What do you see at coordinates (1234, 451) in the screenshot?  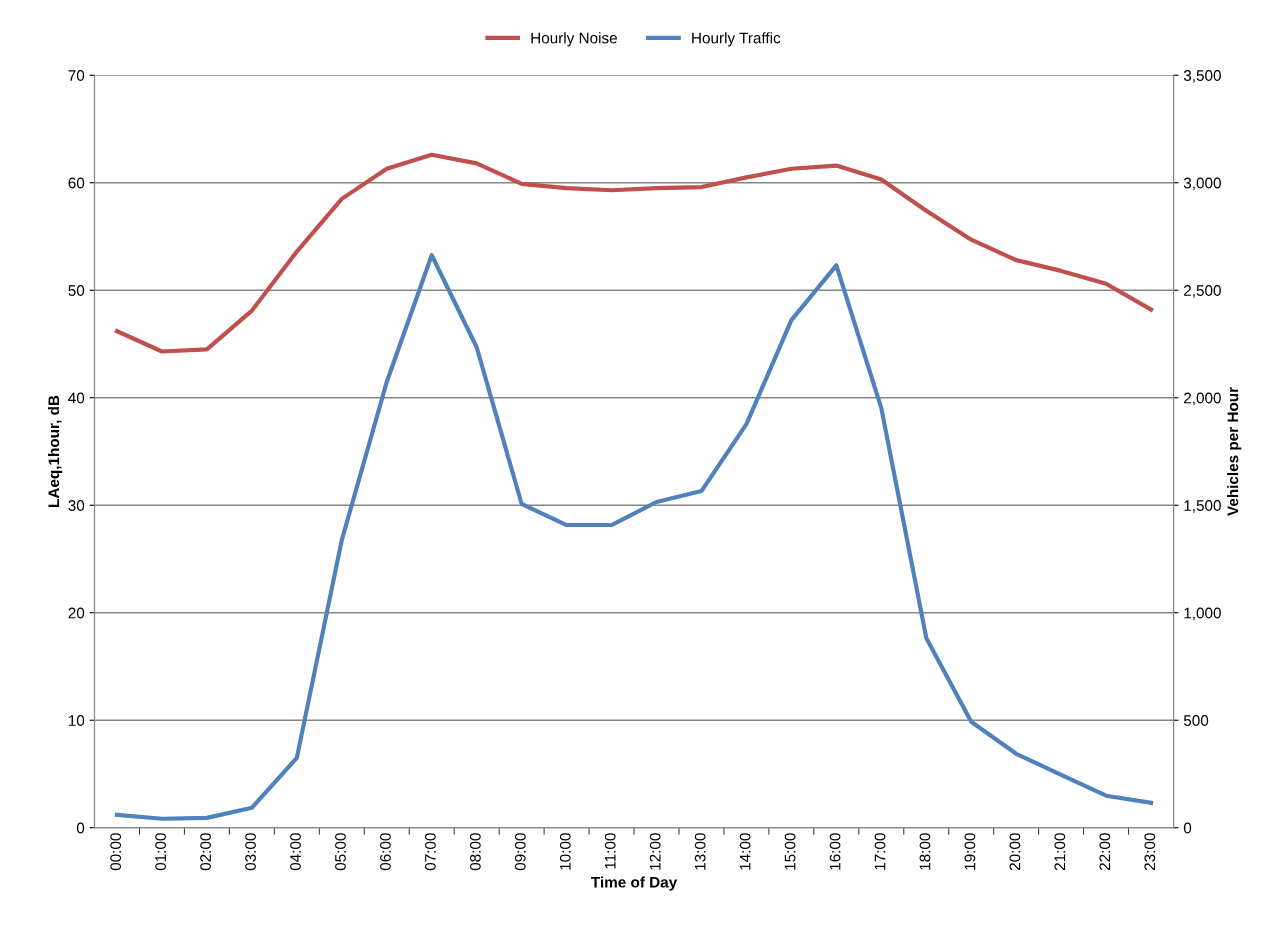 I see `y2-axis-title: Vehicles per Hour` at bounding box center [1234, 451].